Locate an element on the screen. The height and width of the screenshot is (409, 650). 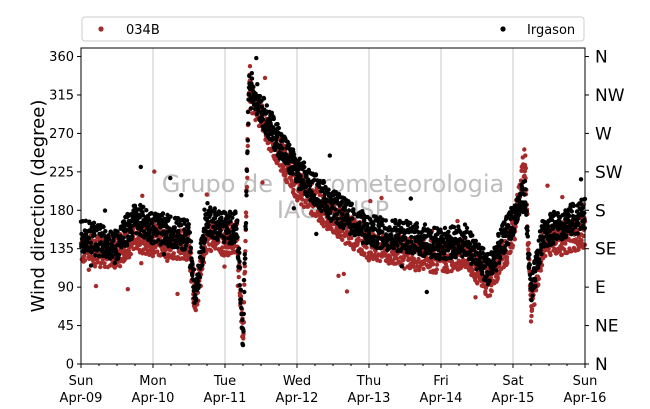
y-tick-label: 225 is located at coordinates (61, 172).